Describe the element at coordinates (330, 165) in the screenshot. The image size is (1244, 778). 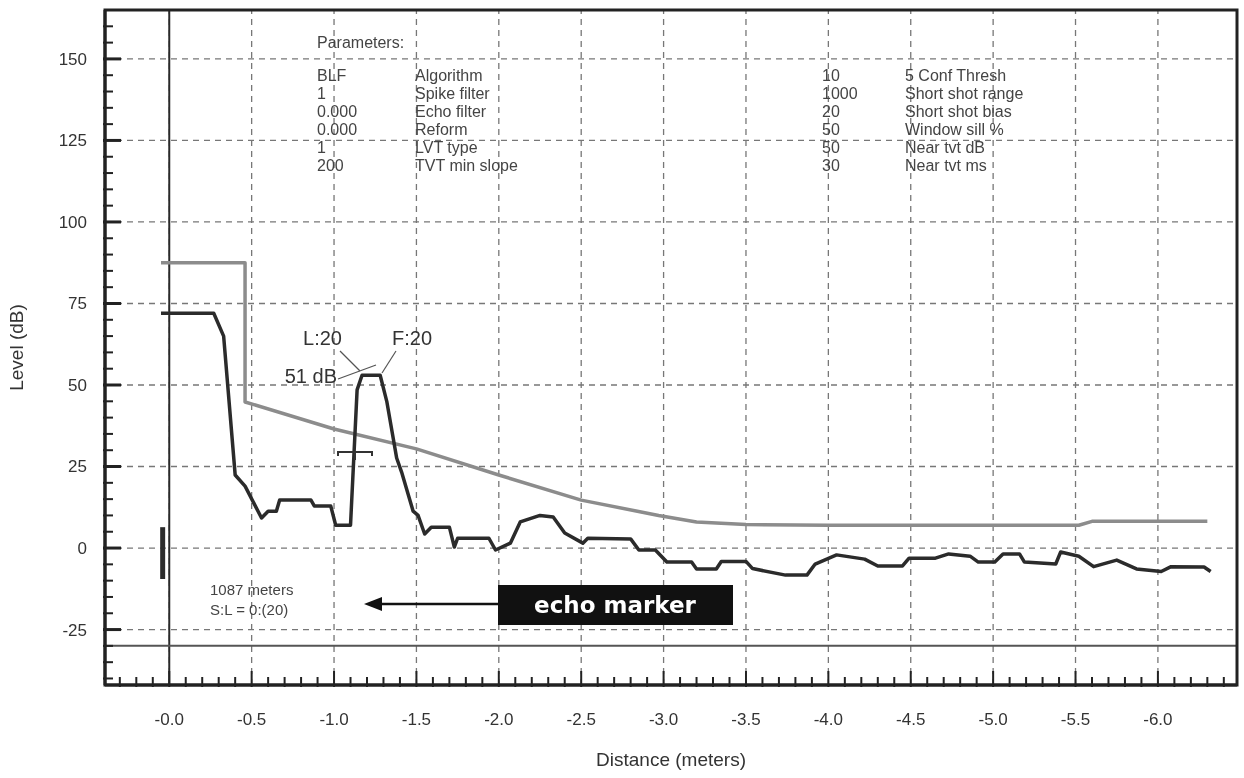
I see `annotation: 200` at that location.